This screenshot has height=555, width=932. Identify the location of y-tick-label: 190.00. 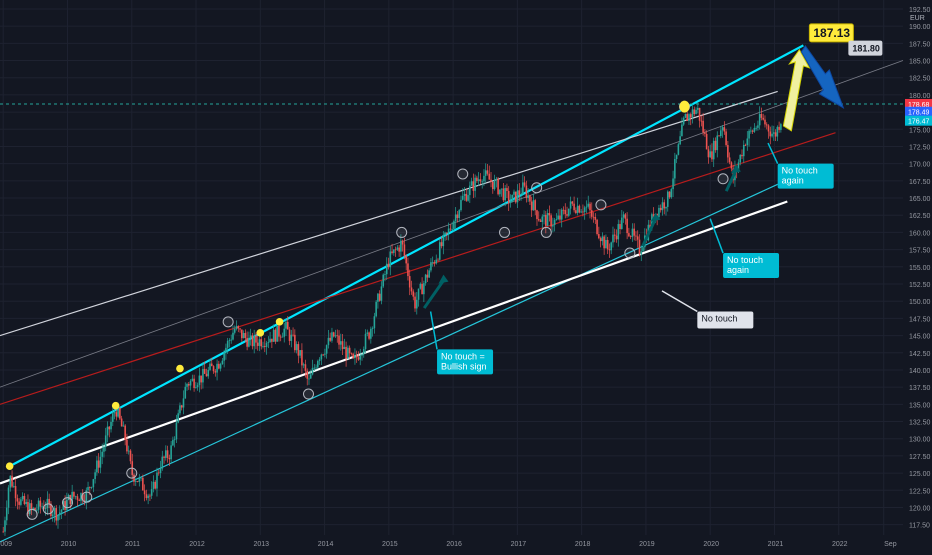
(920, 27).